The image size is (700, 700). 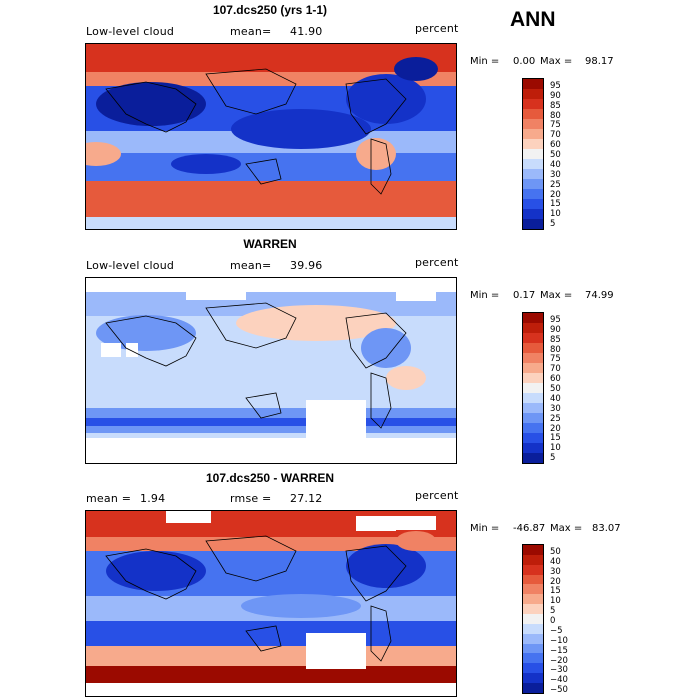 I want to click on panel-2-mean-value: 39.96, so click(x=306, y=265).